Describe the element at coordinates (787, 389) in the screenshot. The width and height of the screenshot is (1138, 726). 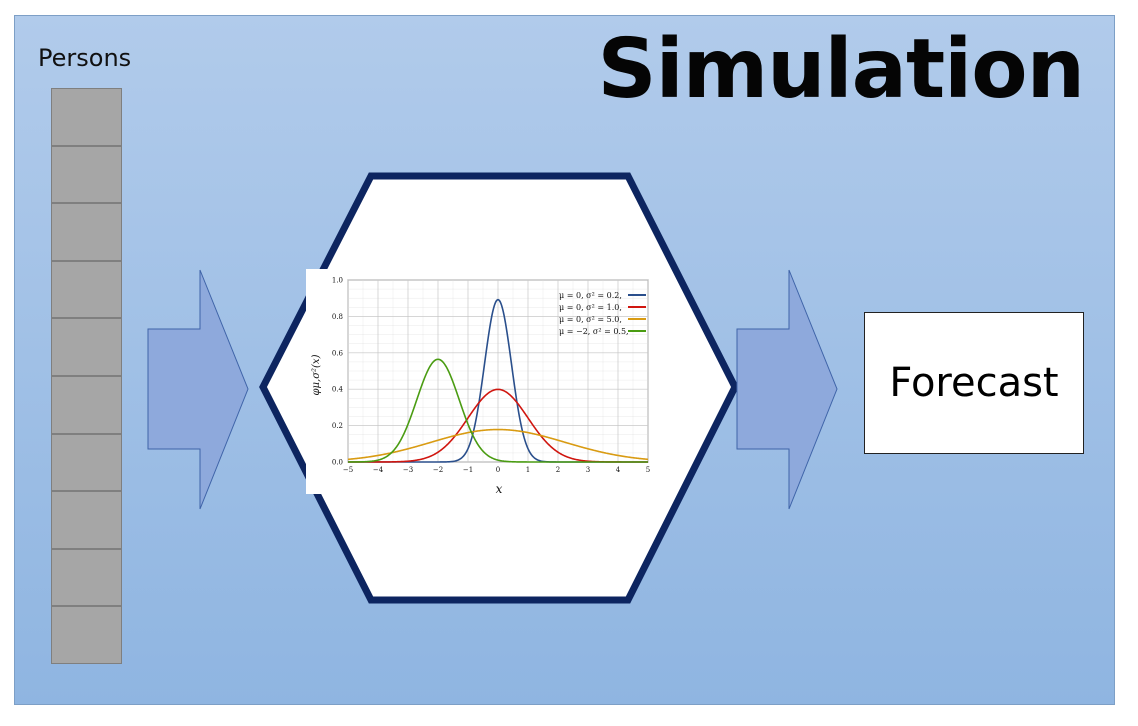
I see `output-arrow` at that location.